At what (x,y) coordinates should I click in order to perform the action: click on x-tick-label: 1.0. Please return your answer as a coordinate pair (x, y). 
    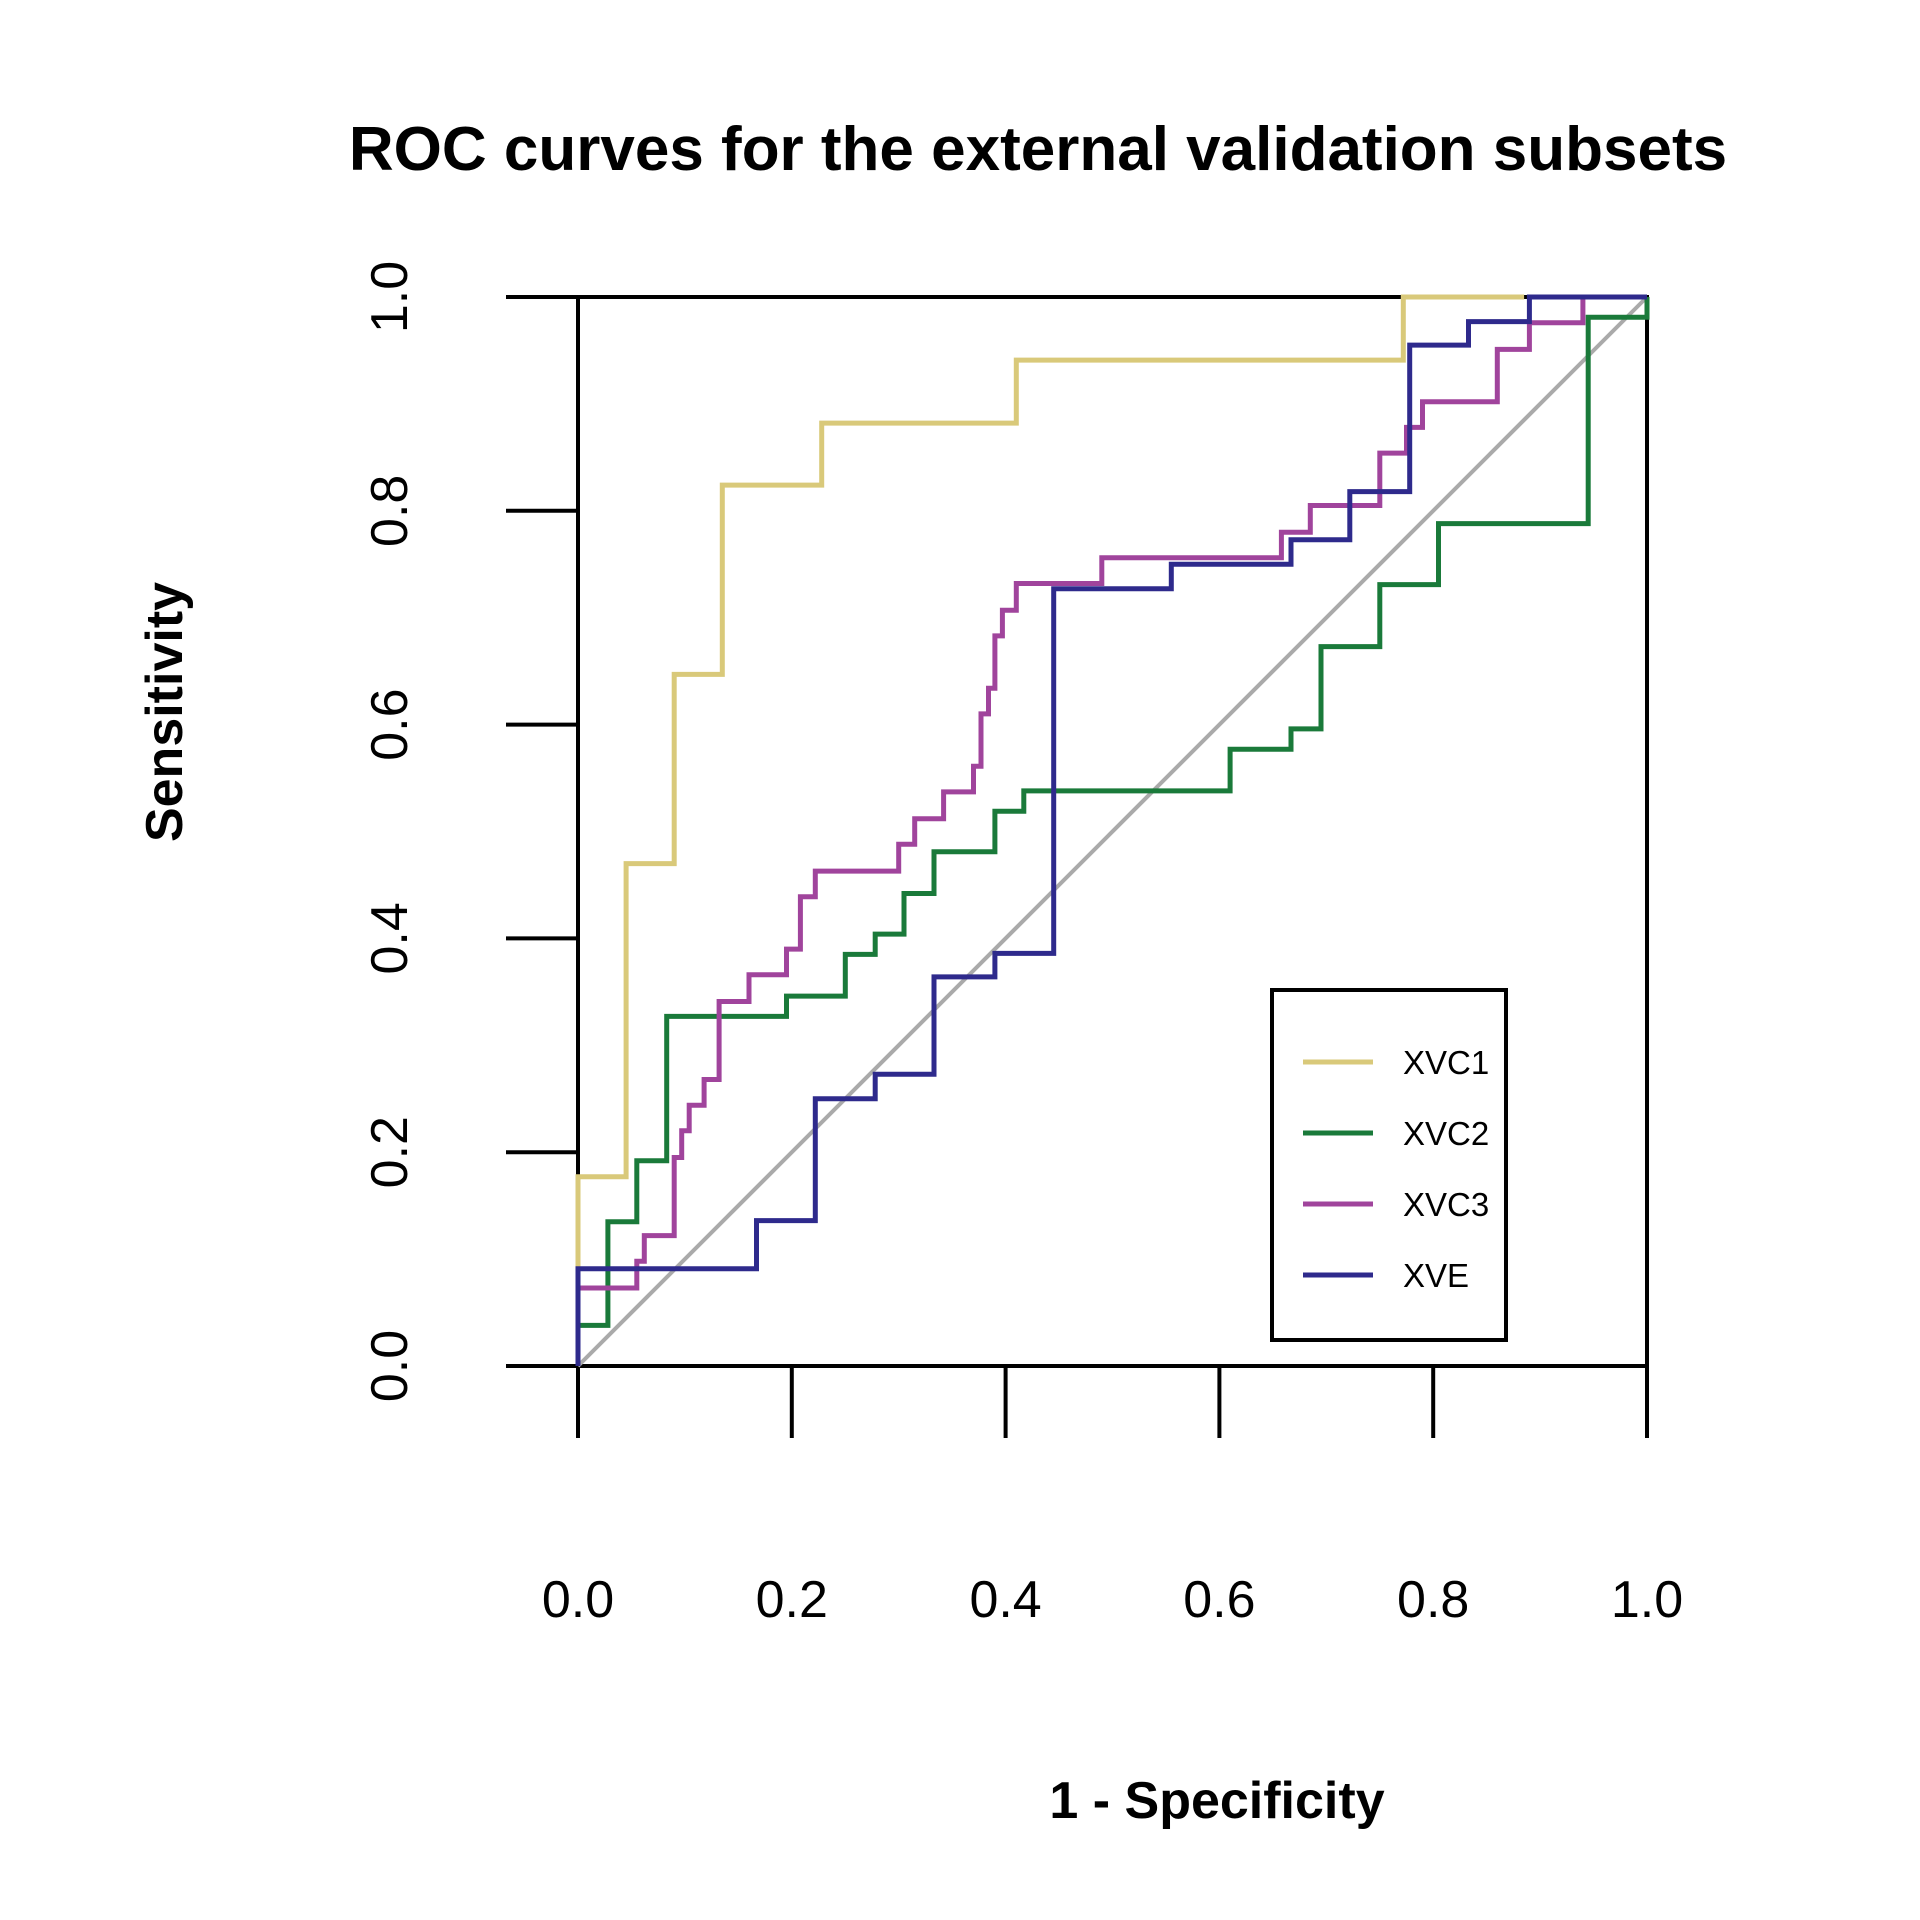
    Looking at the image, I should click on (1647, 1600).